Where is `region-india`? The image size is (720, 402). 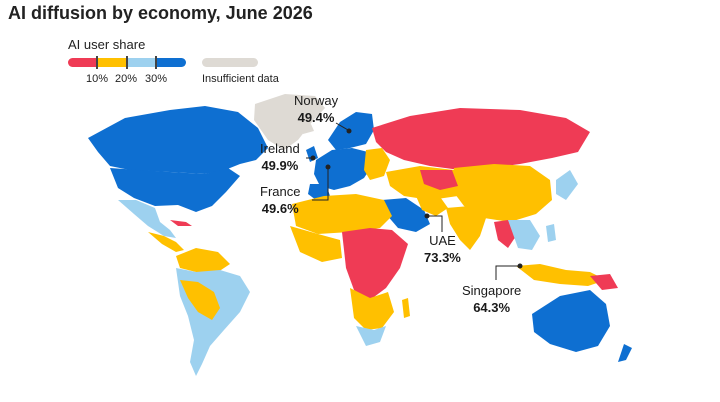 region-india is located at coordinates (466, 228).